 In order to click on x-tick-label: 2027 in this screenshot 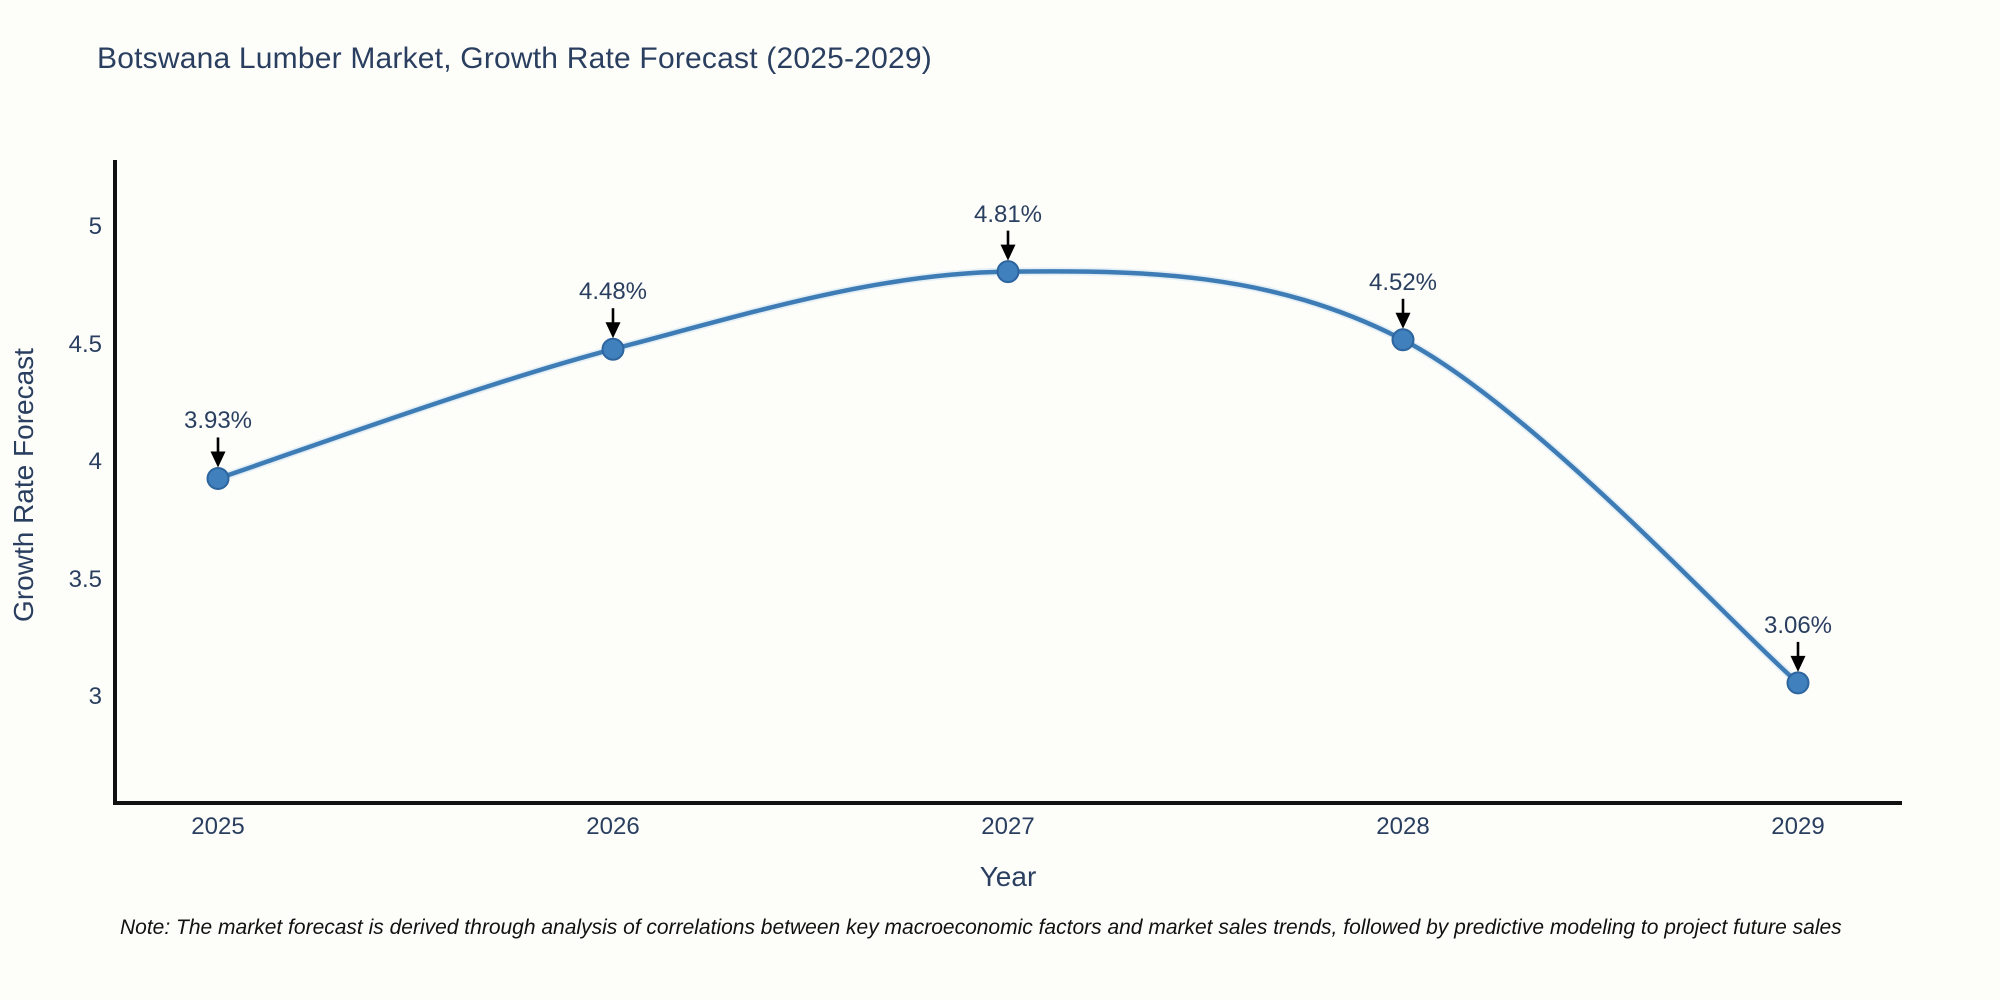, I will do `click(1008, 826)`.